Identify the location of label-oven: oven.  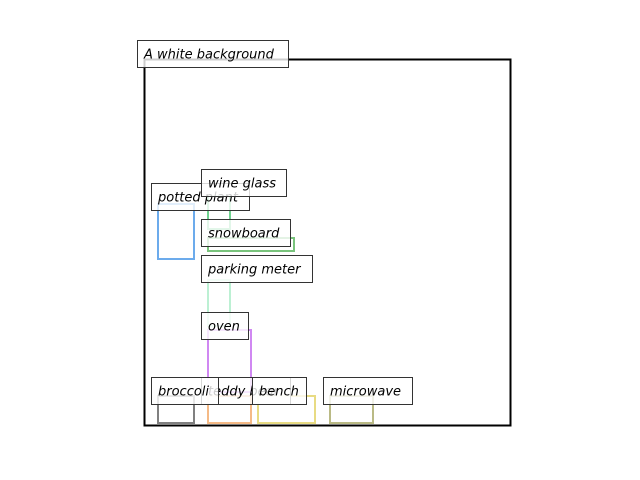
(225, 326).